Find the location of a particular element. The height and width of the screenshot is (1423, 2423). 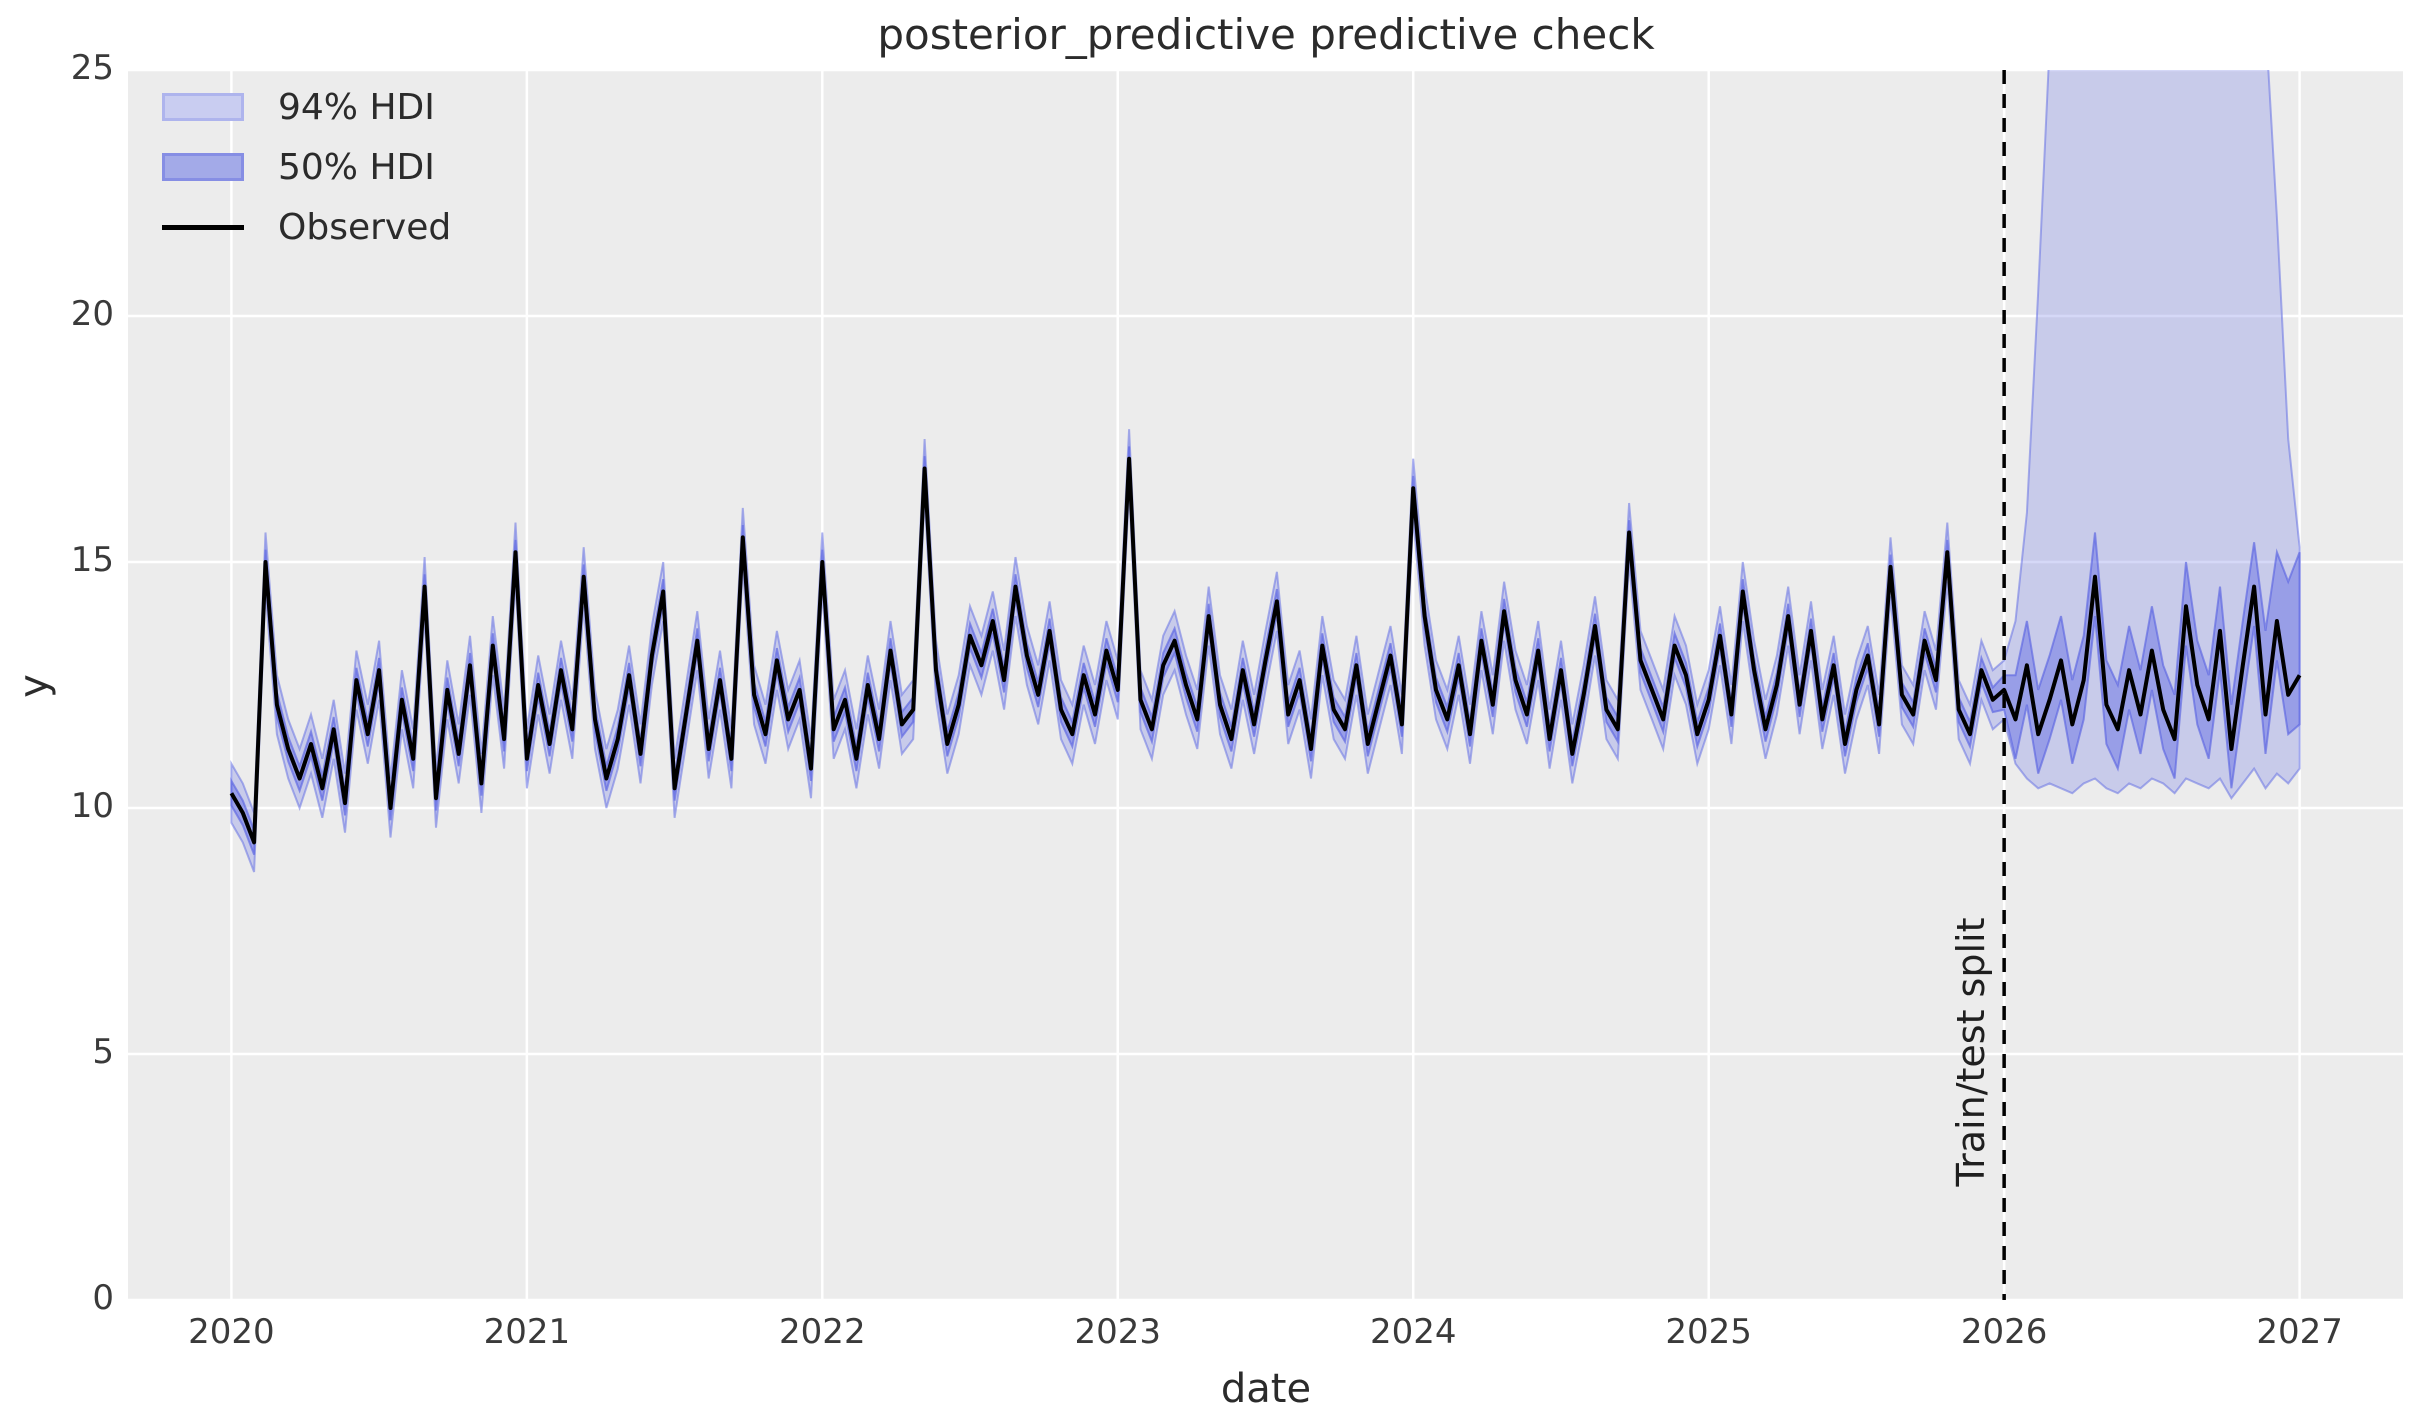

x-tick-label: 2027 is located at coordinates (2299, 1332).